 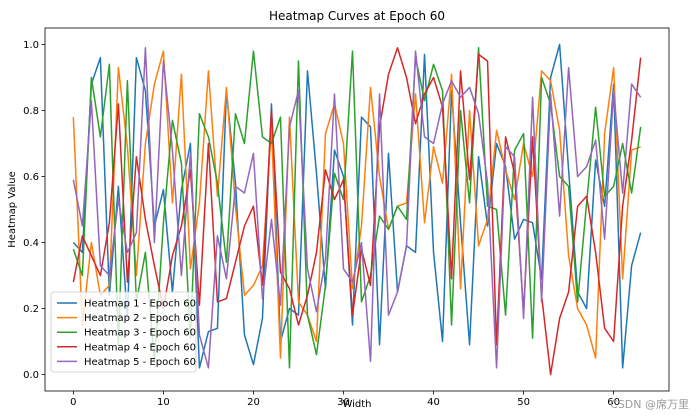 I want to click on y-tick-label: 0.6, so click(x=31, y=177).